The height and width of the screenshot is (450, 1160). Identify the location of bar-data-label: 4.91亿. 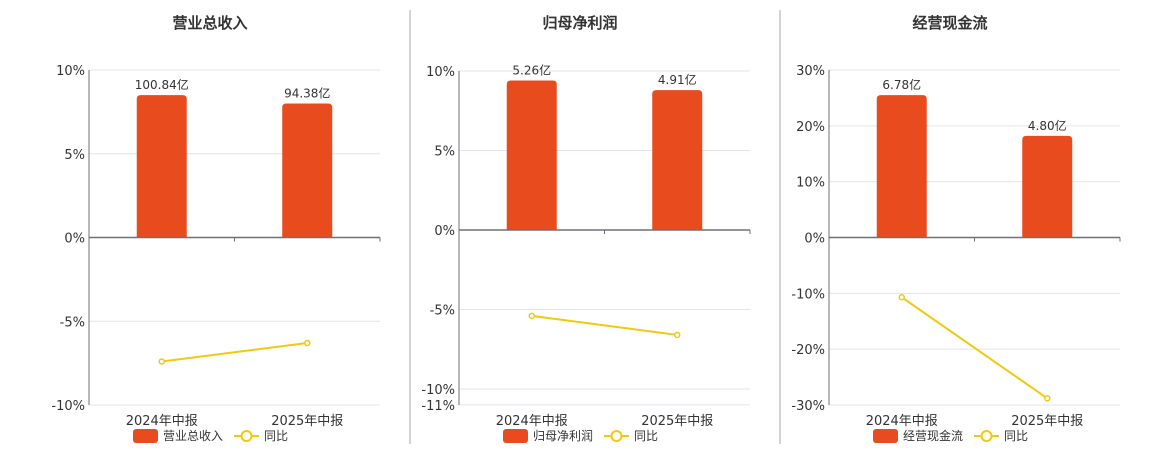
(677, 79).